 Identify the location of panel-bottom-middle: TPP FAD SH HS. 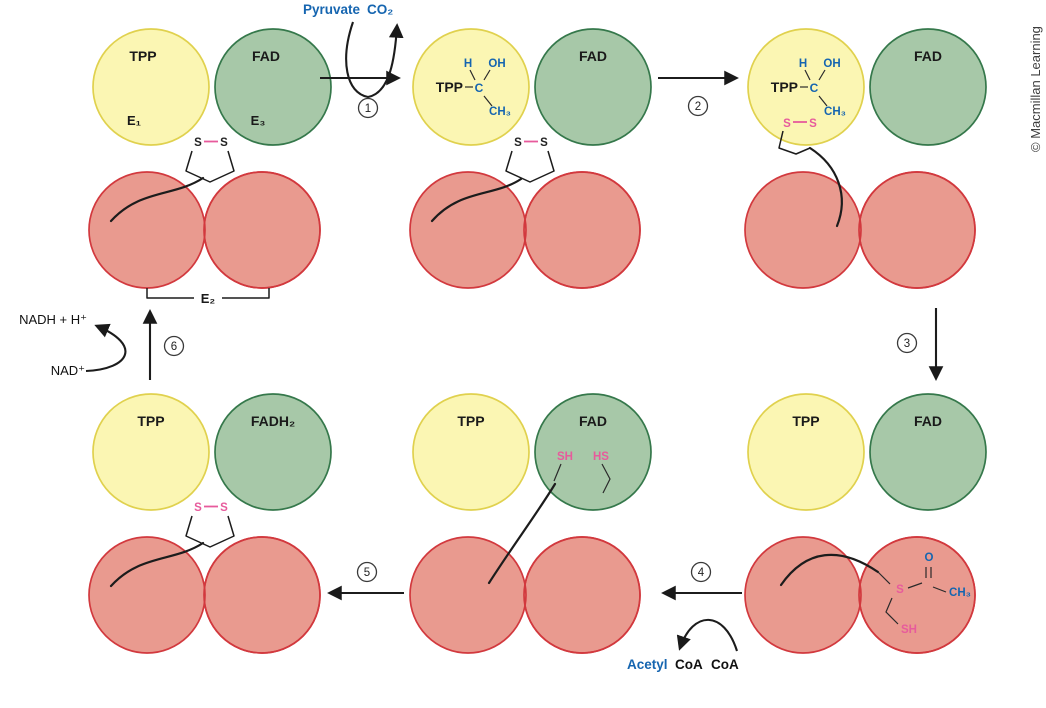
(530, 523).